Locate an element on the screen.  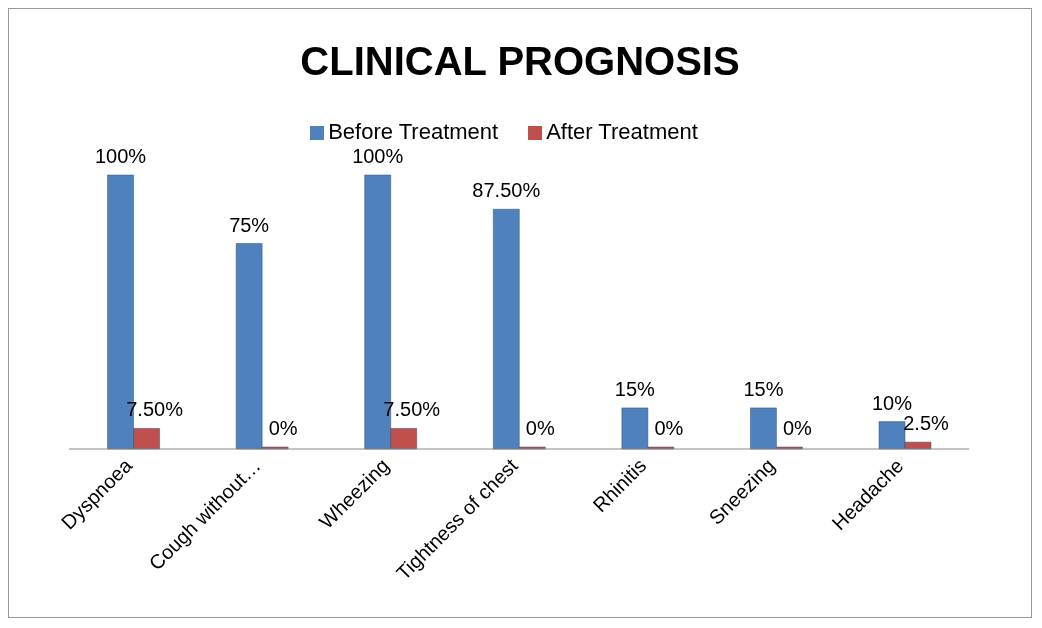
legend-label: Before Treatment is located at coordinates (413, 131).